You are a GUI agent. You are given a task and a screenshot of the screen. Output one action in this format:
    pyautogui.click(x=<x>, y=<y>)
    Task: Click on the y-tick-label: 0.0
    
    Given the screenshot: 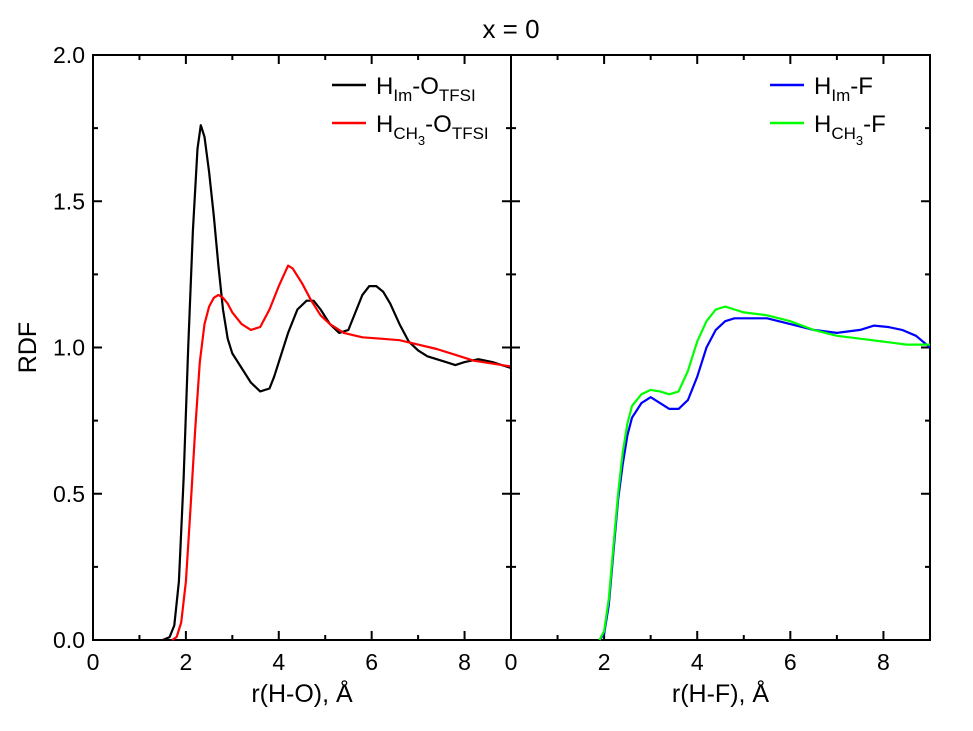 What is the action you would take?
    pyautogui.click(x=69, y=640)
    